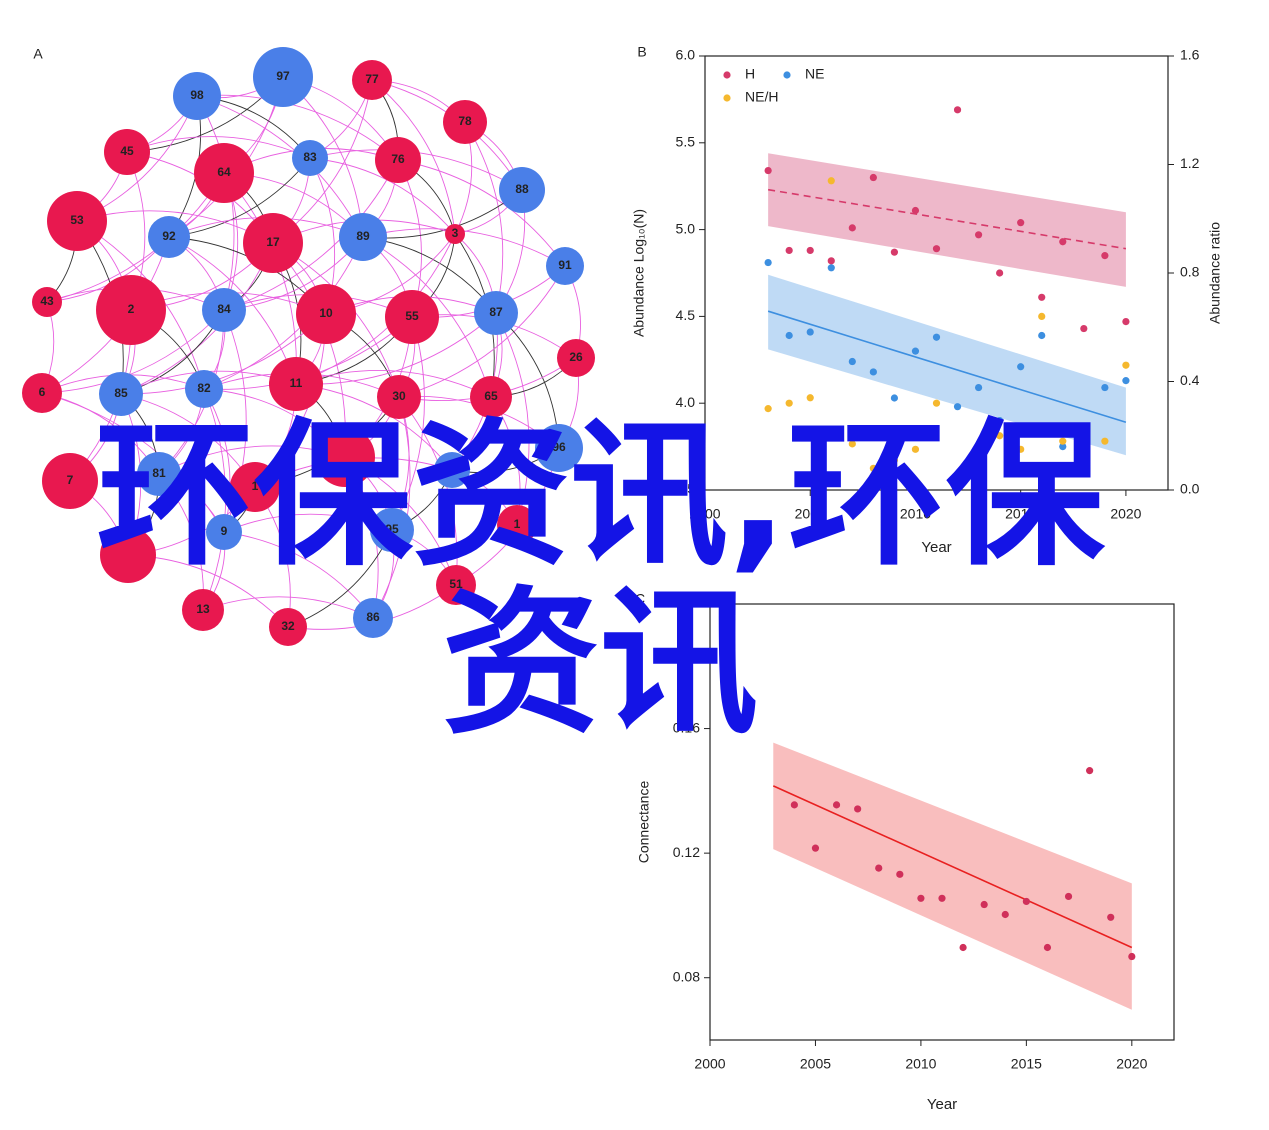 This screenshot has width=1269, height=1130. I want to click on node-label: 45, so click(127, 151).